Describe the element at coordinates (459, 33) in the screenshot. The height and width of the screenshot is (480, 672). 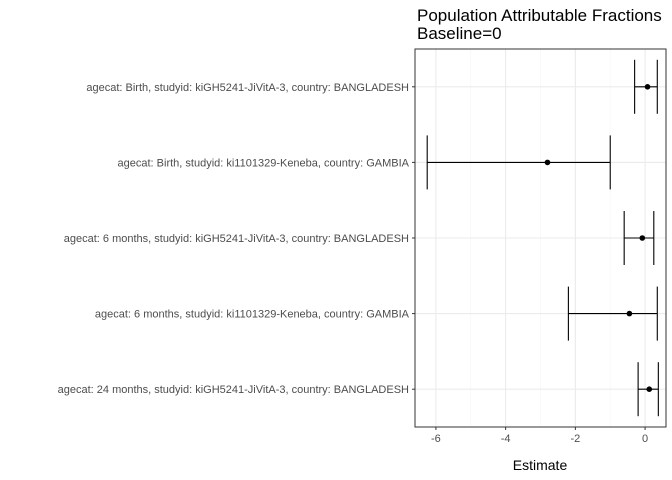
I see `chart-title-line-2: Baseline=0` at that location.